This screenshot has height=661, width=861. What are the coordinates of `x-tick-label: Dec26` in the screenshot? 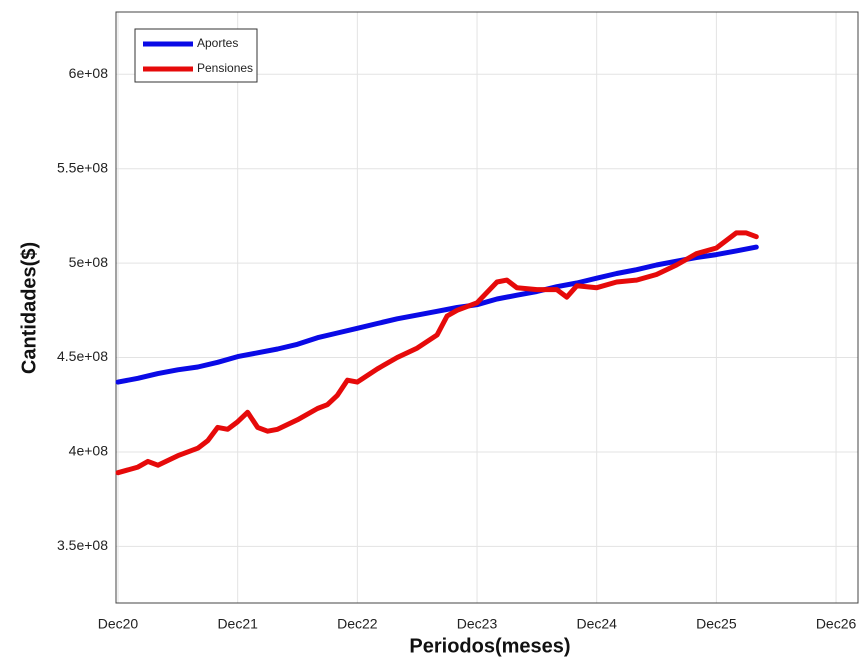 It's located at (836, 624).